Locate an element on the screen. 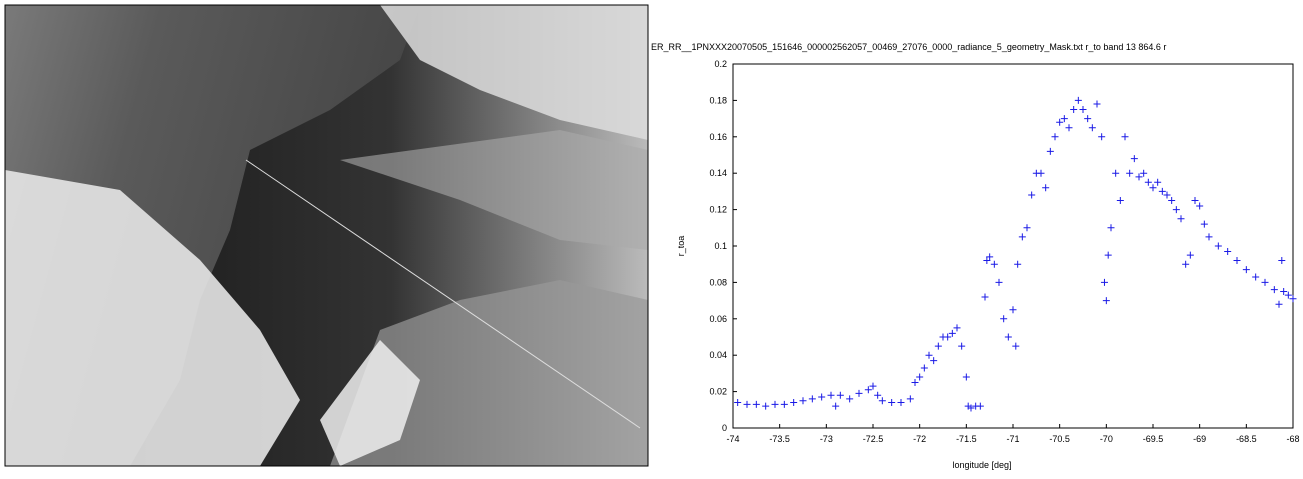 Image resolution: width=1303 pixels, height=479 pixels. x-axis-label: longitude [deg] is located at coordinates (981, 465).